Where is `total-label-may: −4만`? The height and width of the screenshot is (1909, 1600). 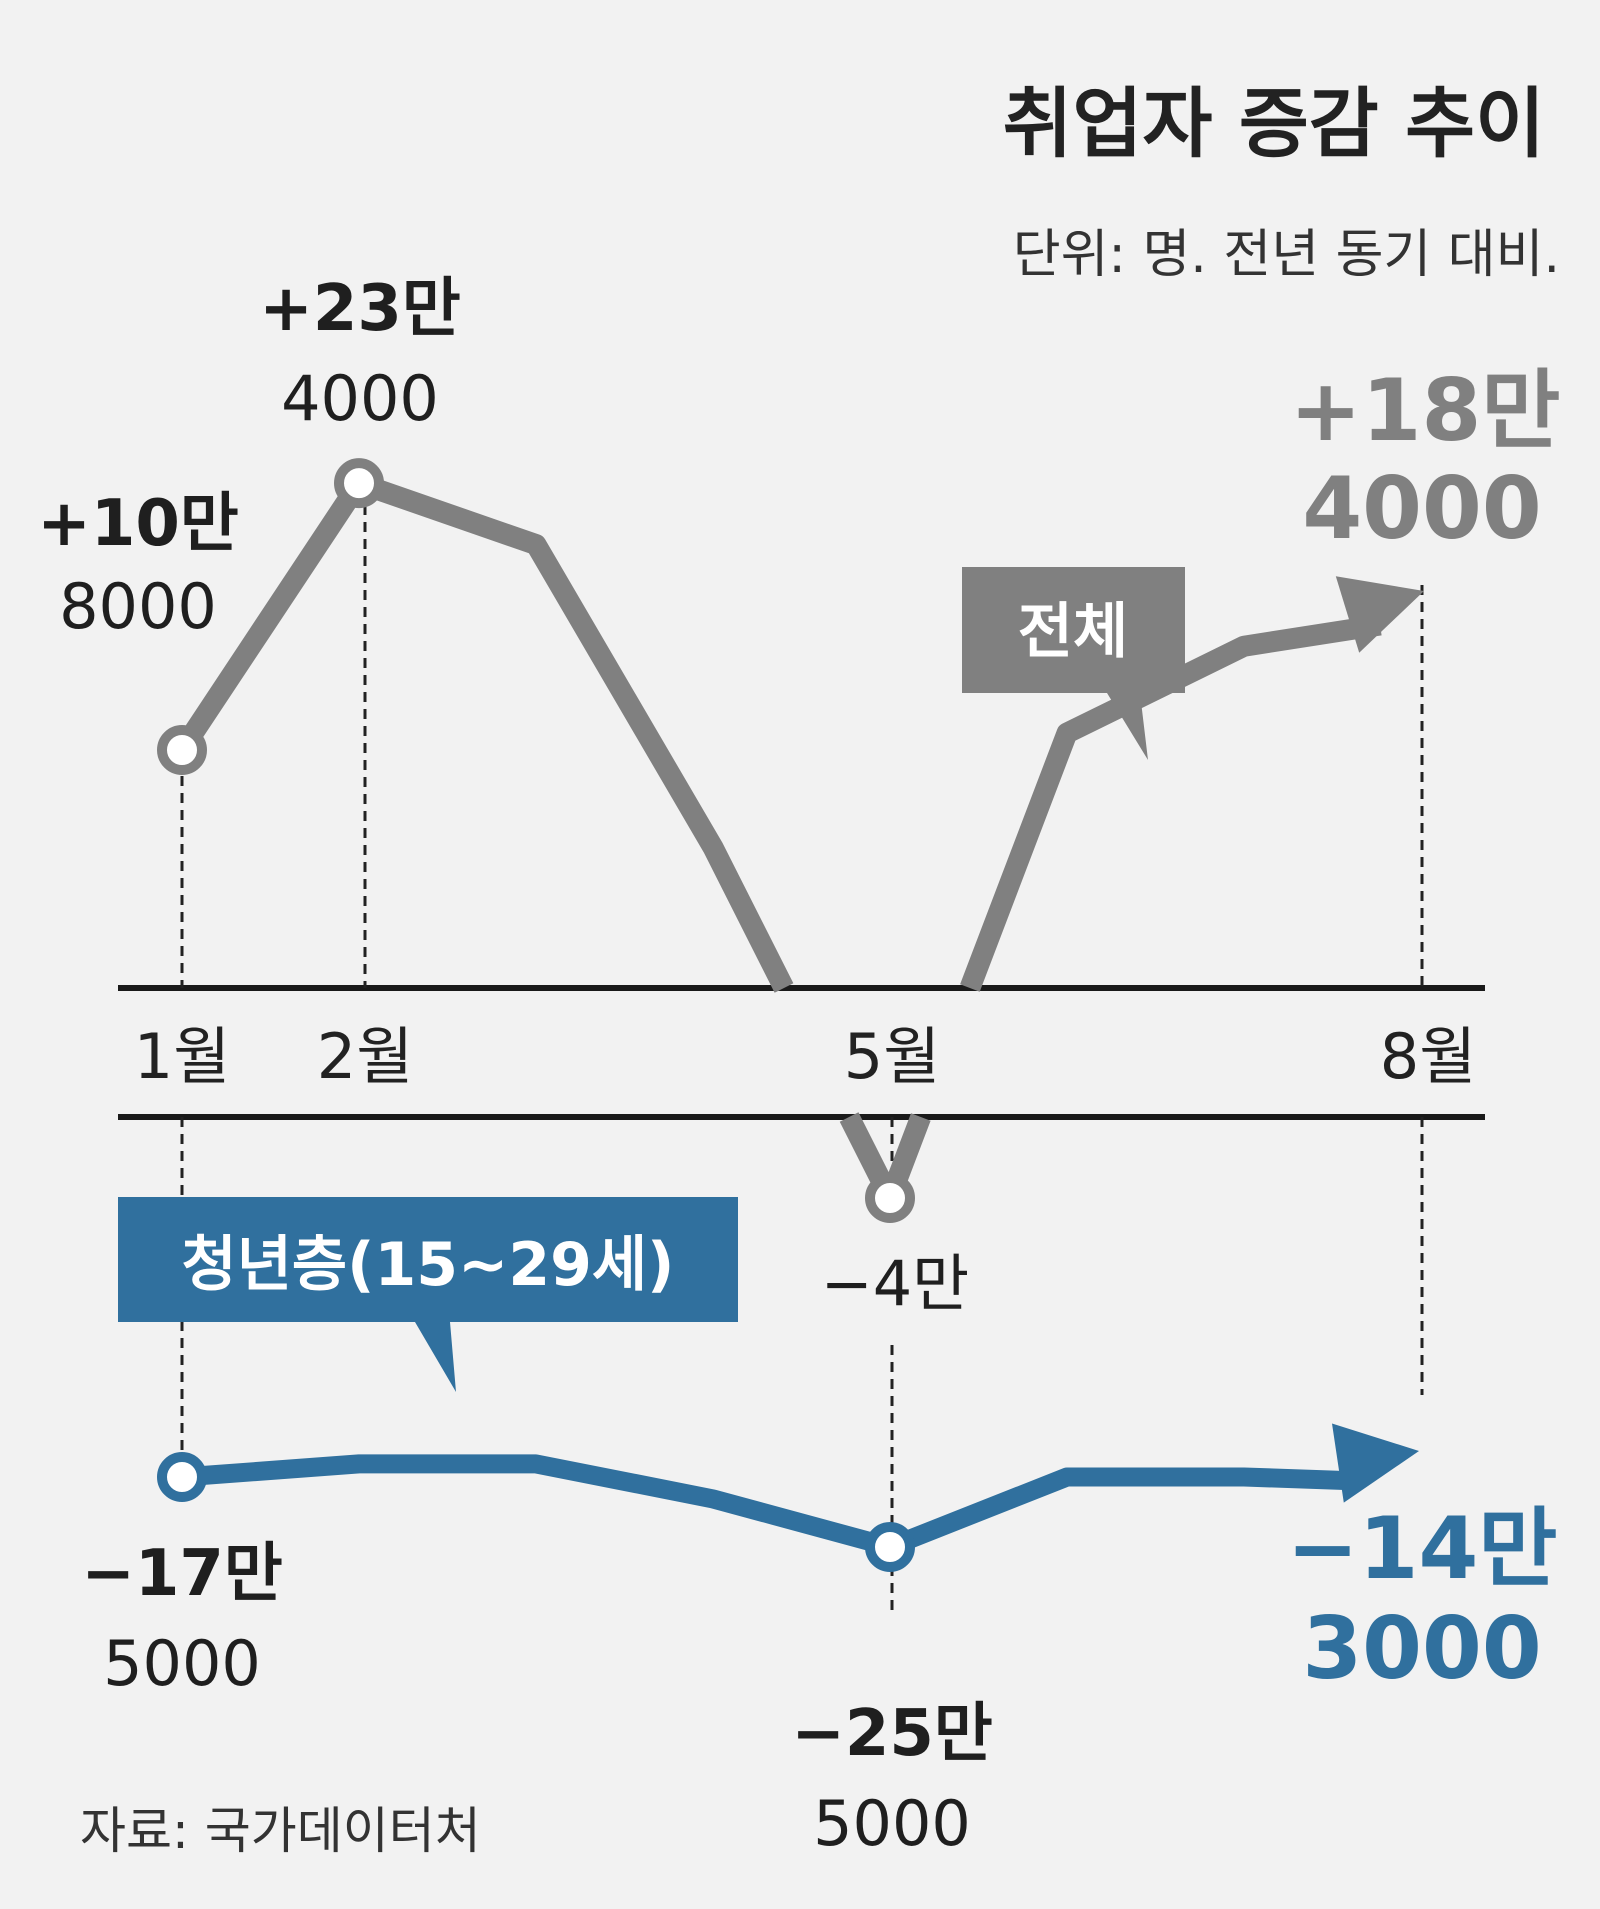
total-label-may: −4만 is located at coordinates (895, 1283).